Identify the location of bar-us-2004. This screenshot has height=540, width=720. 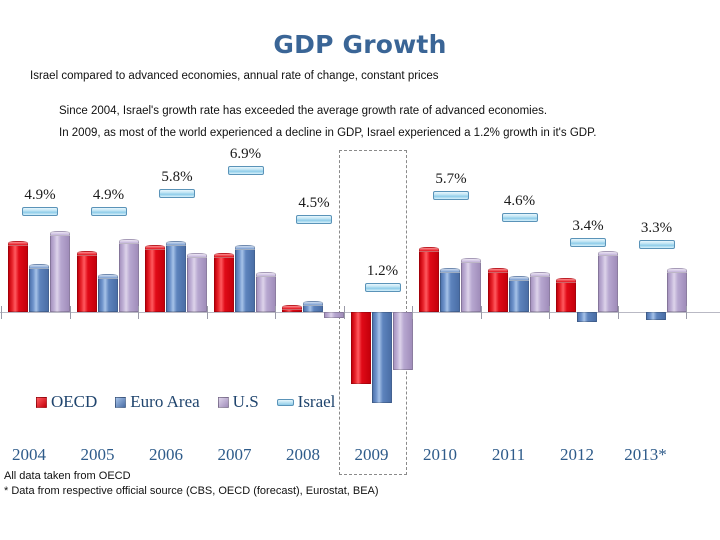
(60, 271).